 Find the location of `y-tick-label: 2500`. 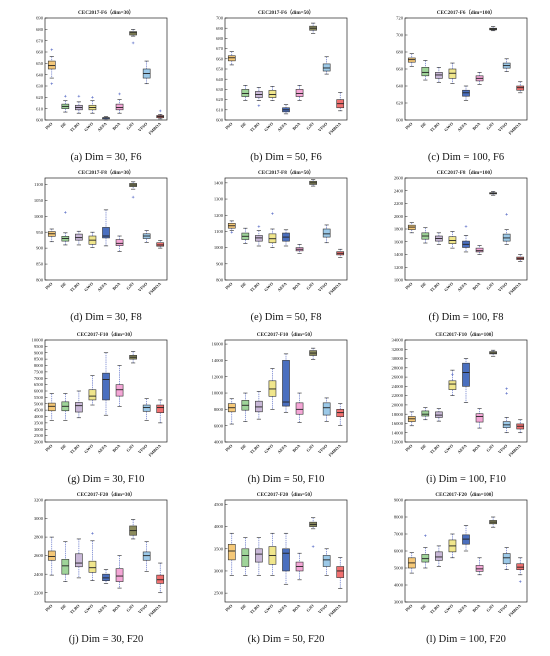

y-tick-label: 2500 is located at coordinates (219, 593).